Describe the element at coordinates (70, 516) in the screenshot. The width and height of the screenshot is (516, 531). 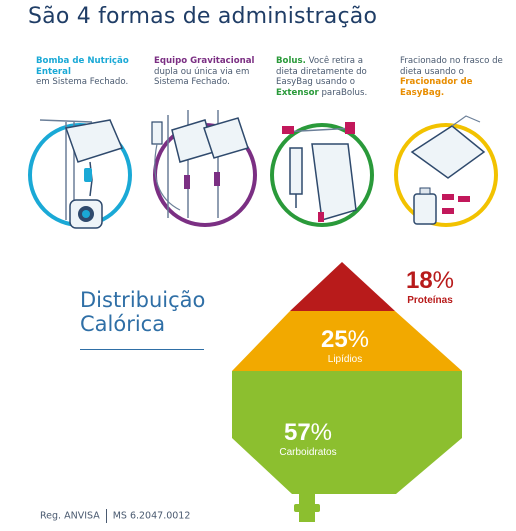
I see `reg-label: Reg. ANVISA` at that location.